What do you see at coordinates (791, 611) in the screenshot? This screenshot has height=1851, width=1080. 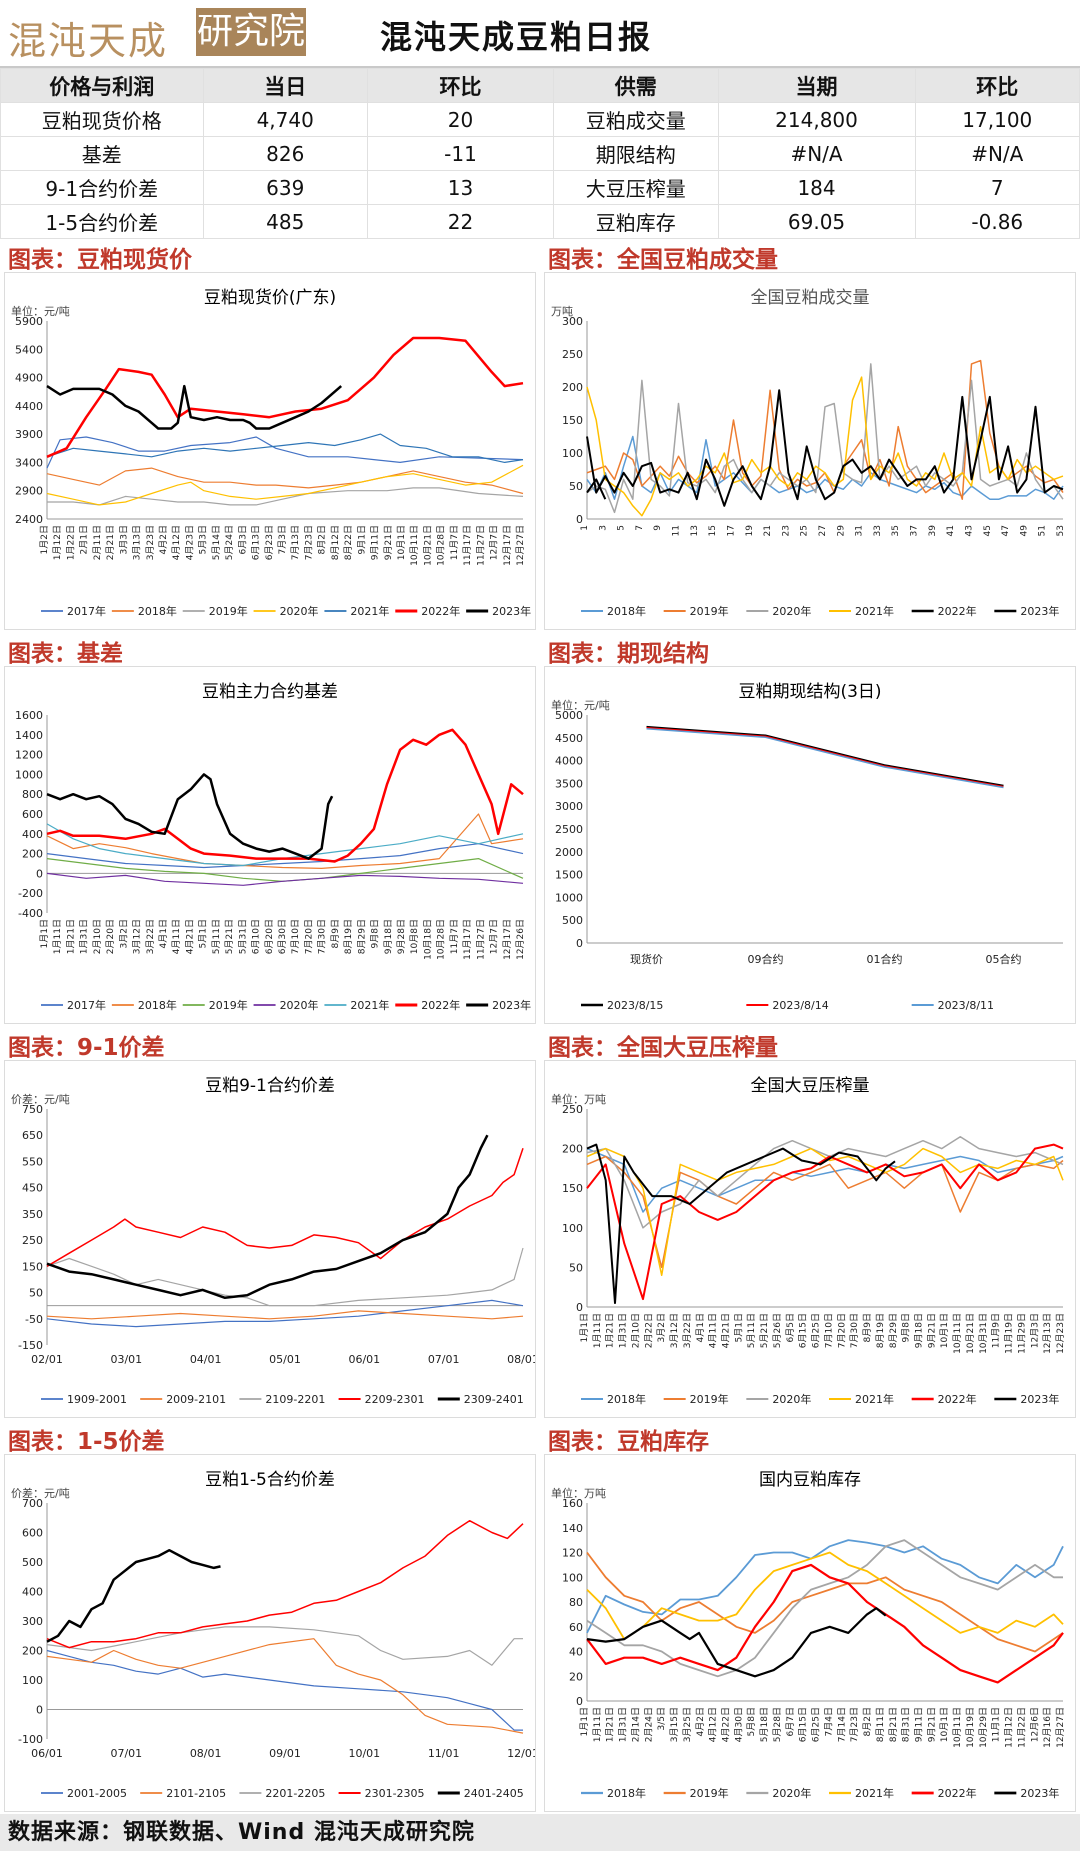 I see `legend-label: 2020年` at bounding box center [791, 611].